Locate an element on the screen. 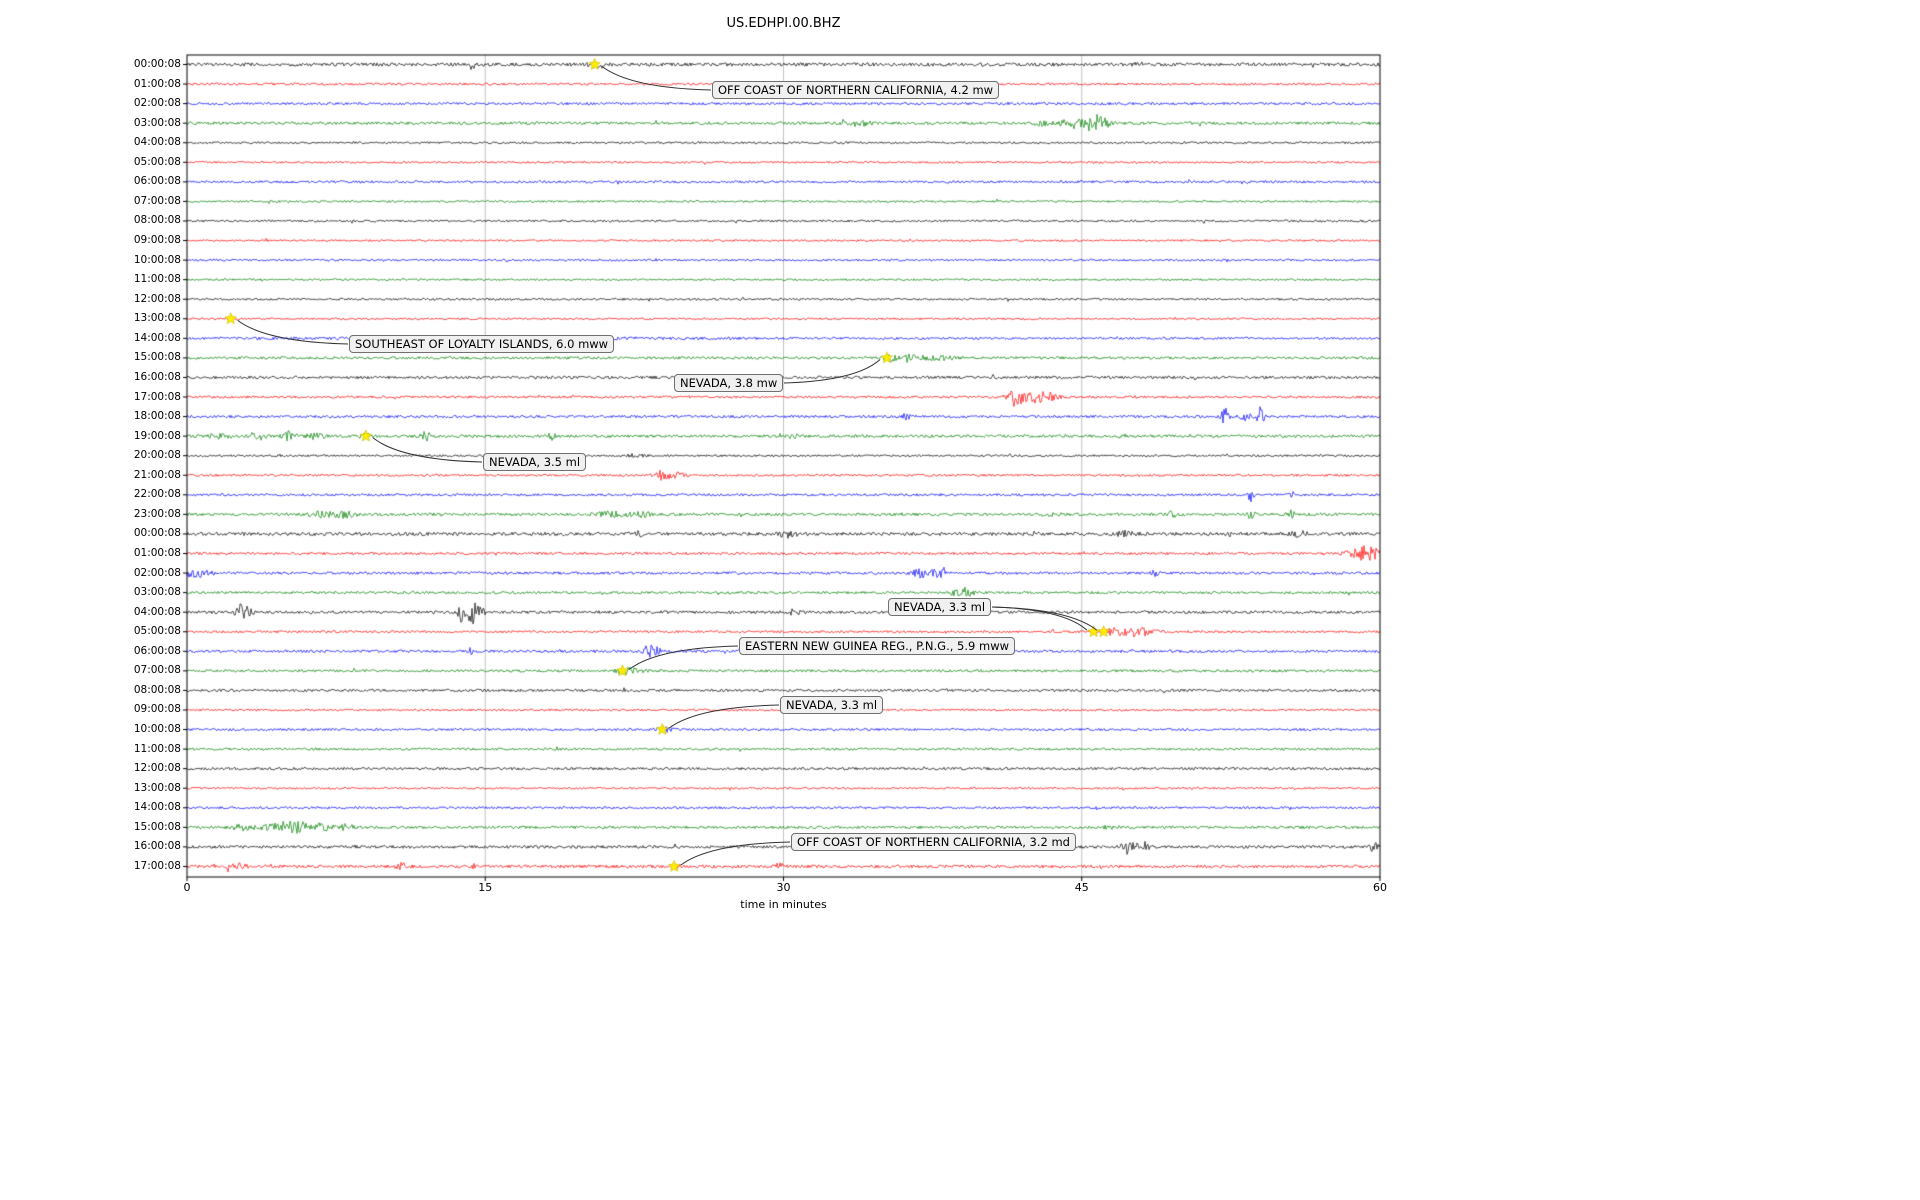  event-annotation: NEVADA, 3.5 ml is located at coordinates (535, 462).